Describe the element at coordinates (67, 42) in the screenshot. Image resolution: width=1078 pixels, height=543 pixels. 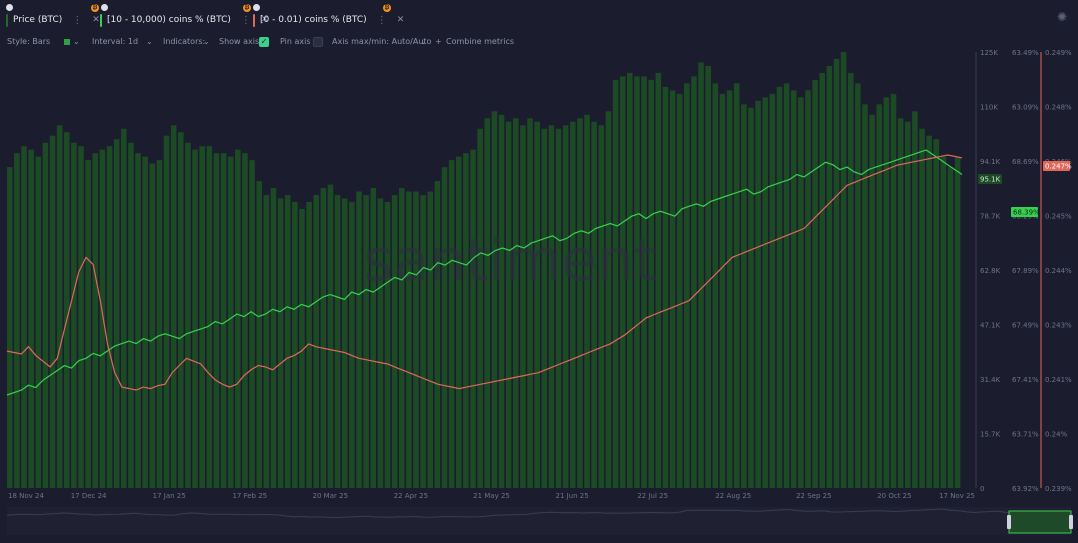
I see `bar-color-swatch` at that location.